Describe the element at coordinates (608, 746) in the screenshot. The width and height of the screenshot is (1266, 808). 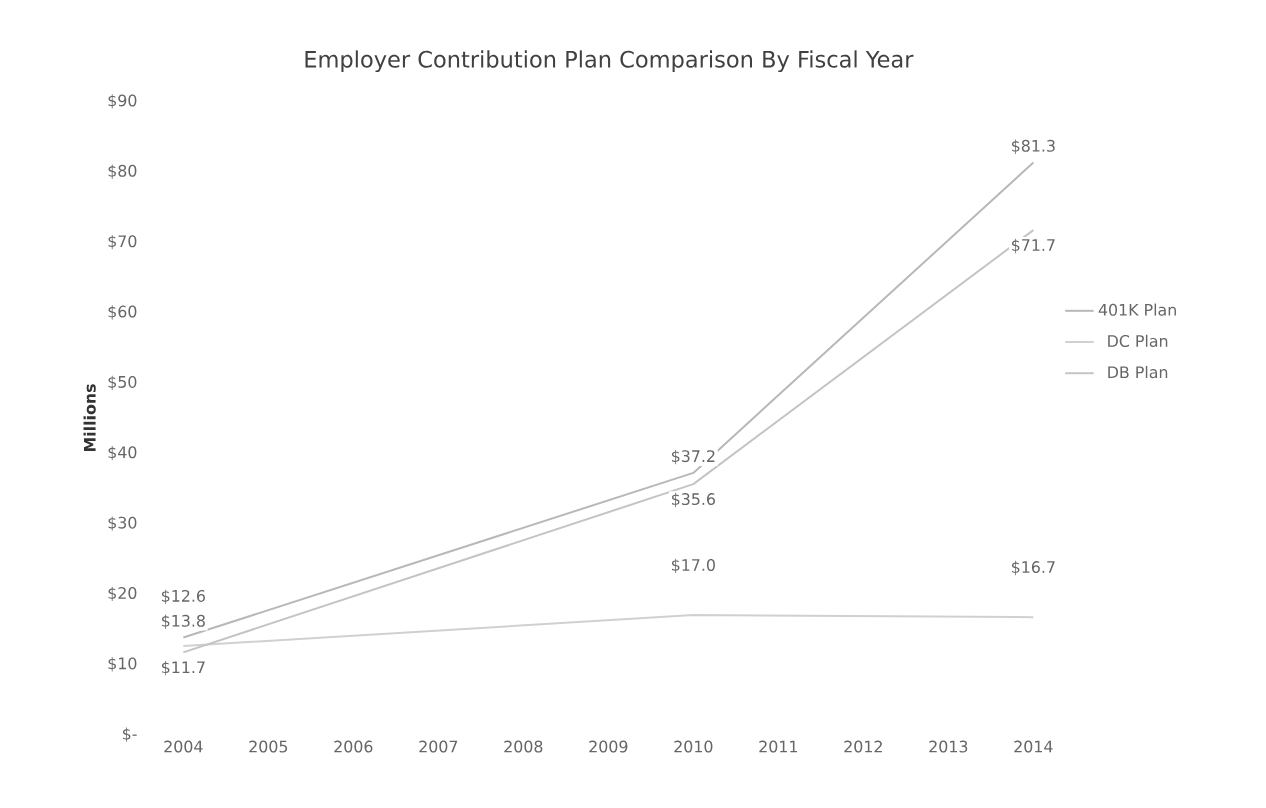
I see `x-tick-label: 2009` at that location.